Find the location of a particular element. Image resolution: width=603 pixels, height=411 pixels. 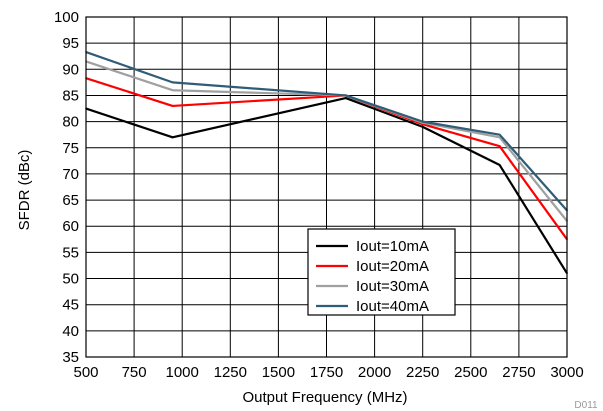

legend-label-iout-20ma: Iout=20mA is located at coordinates (392, 266).